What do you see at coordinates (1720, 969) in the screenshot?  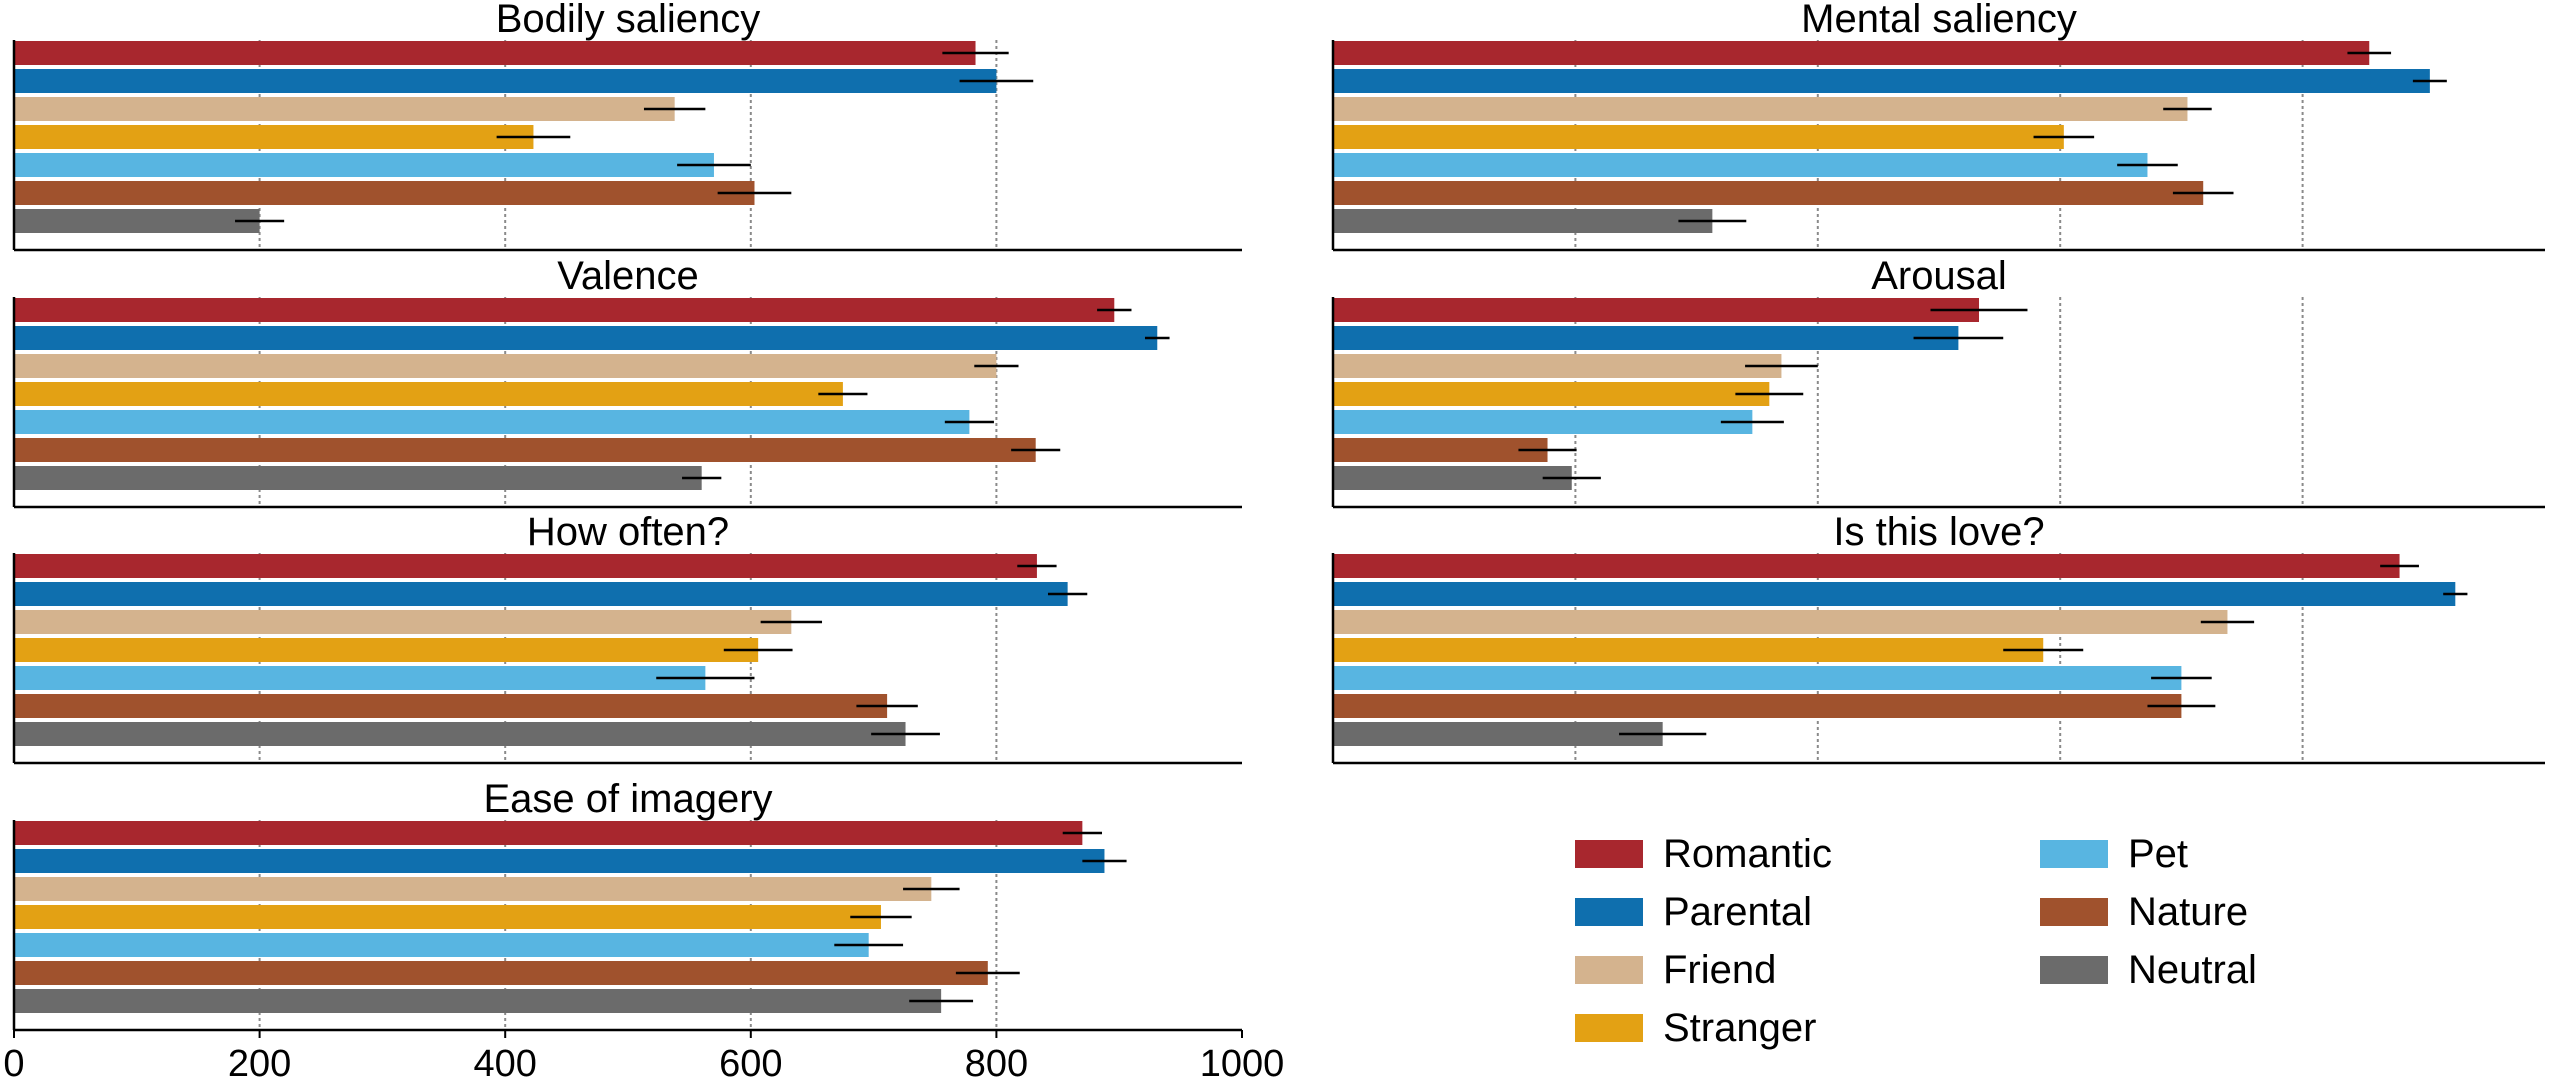 I see `legend-label-friend: Friend` at bounding box center [1720, 969].